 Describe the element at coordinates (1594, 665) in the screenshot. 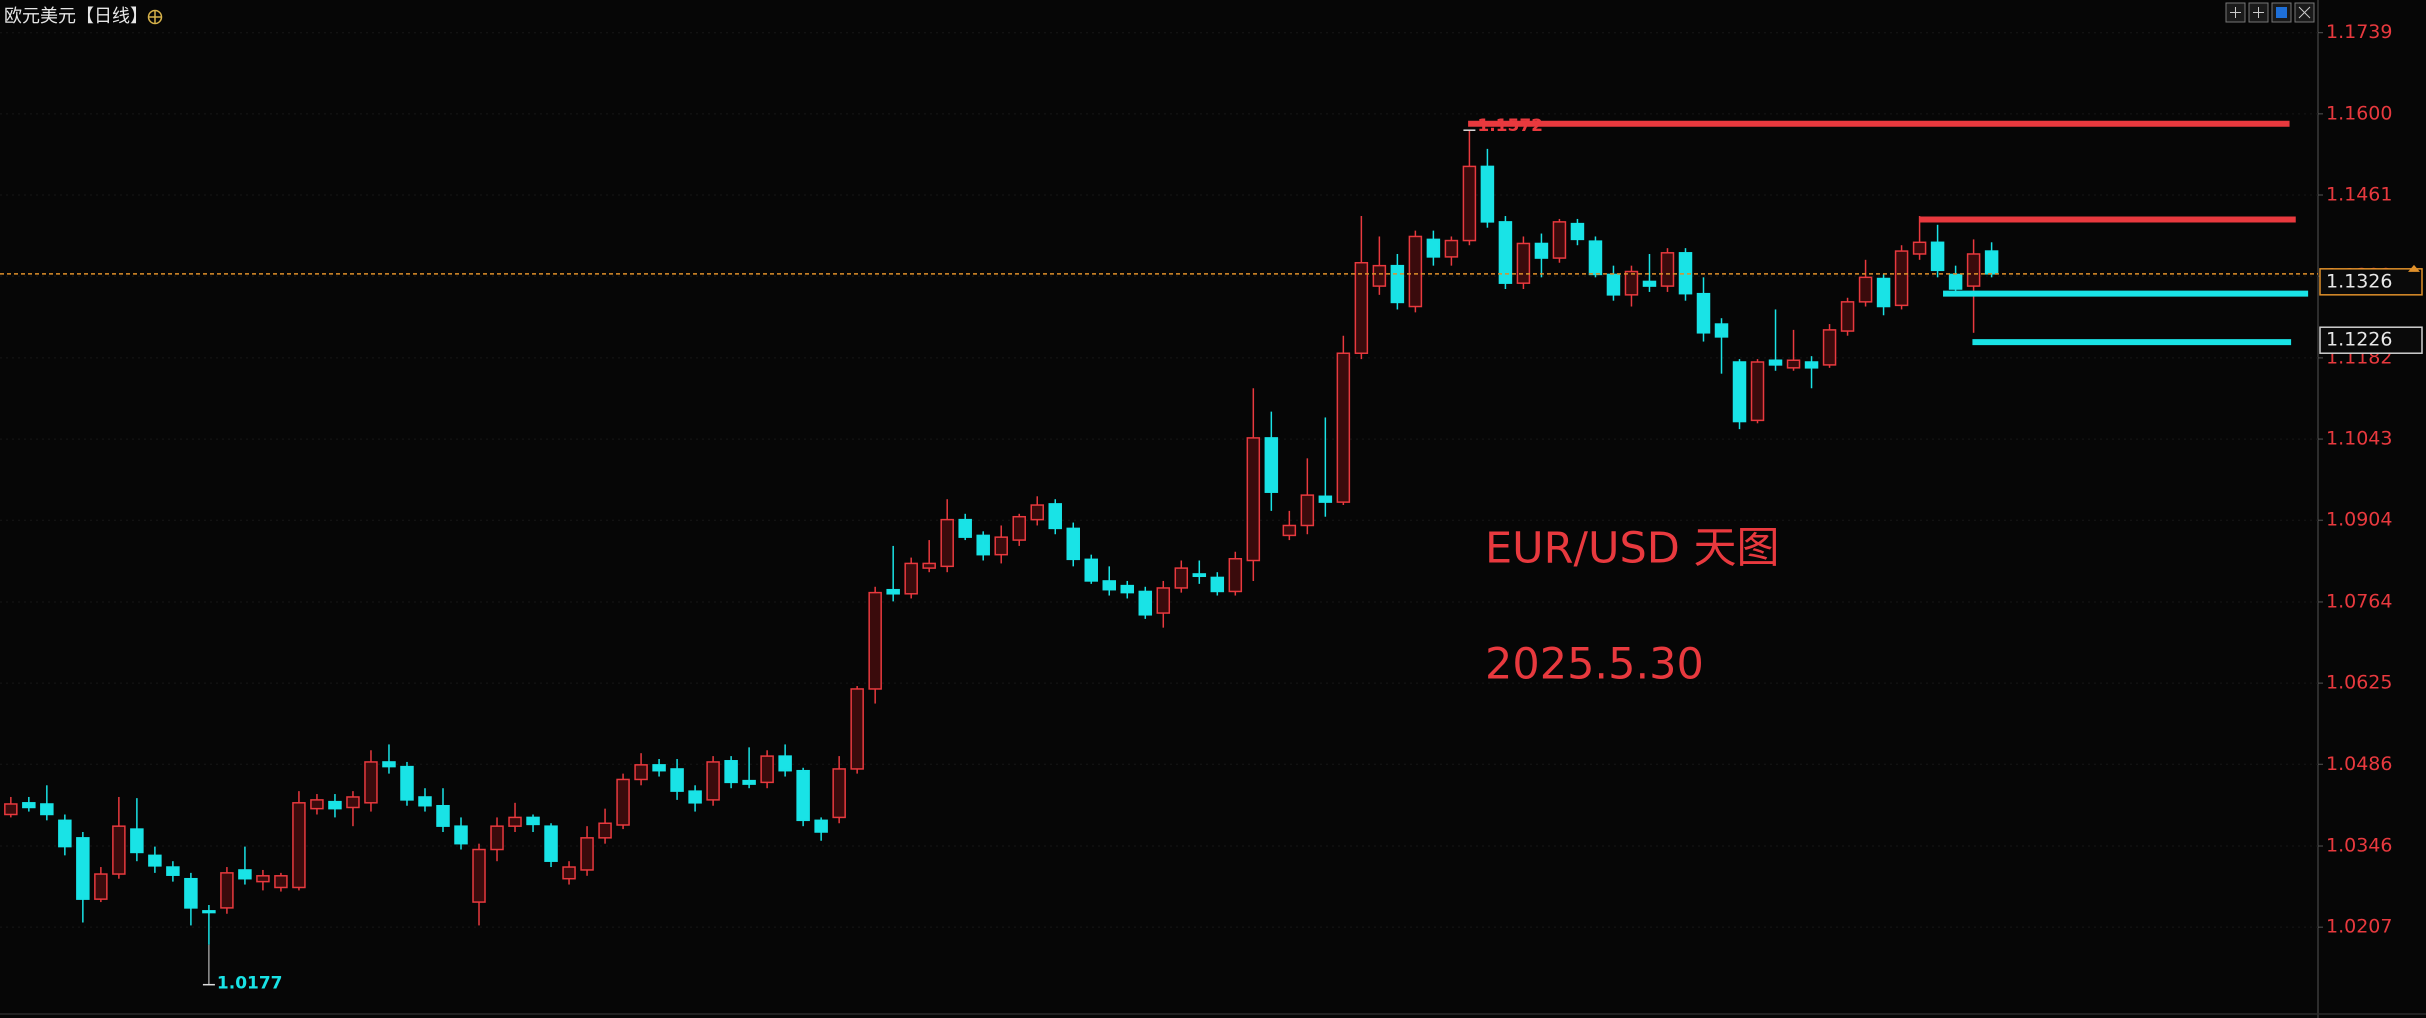

I see `annotation: 2025.5.30` at that location.